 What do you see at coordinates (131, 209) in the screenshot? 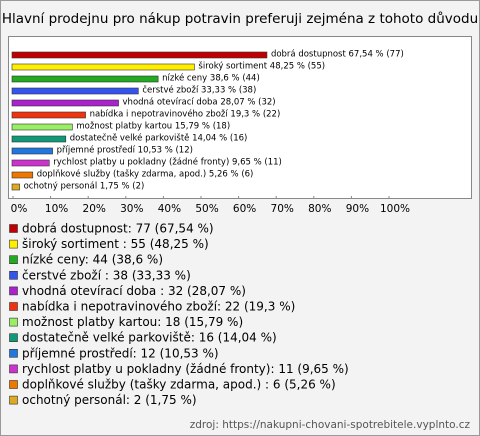
I see `x-tick-label: 30%` at bounding box center [131, 209].